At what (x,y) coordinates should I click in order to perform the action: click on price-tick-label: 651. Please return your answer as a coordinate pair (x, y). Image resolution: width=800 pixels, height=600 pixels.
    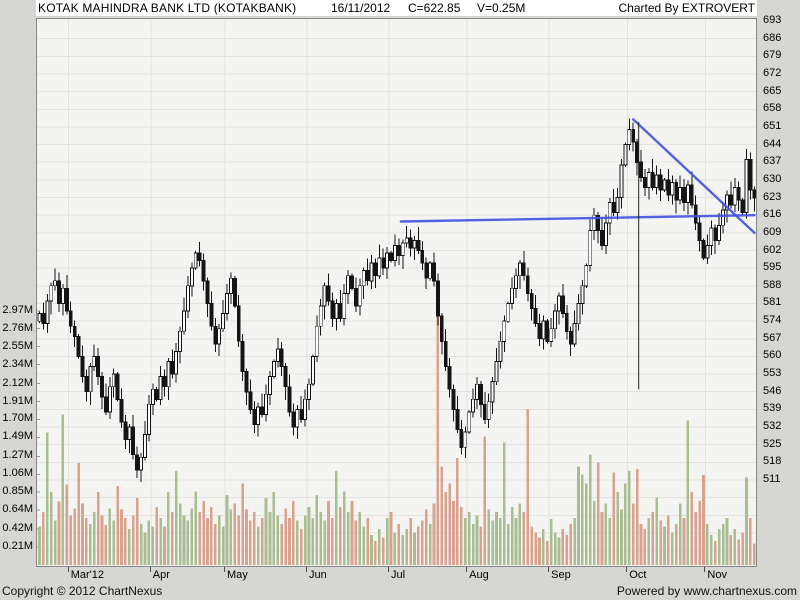
    Looking at the image, I should click on (772, 125).